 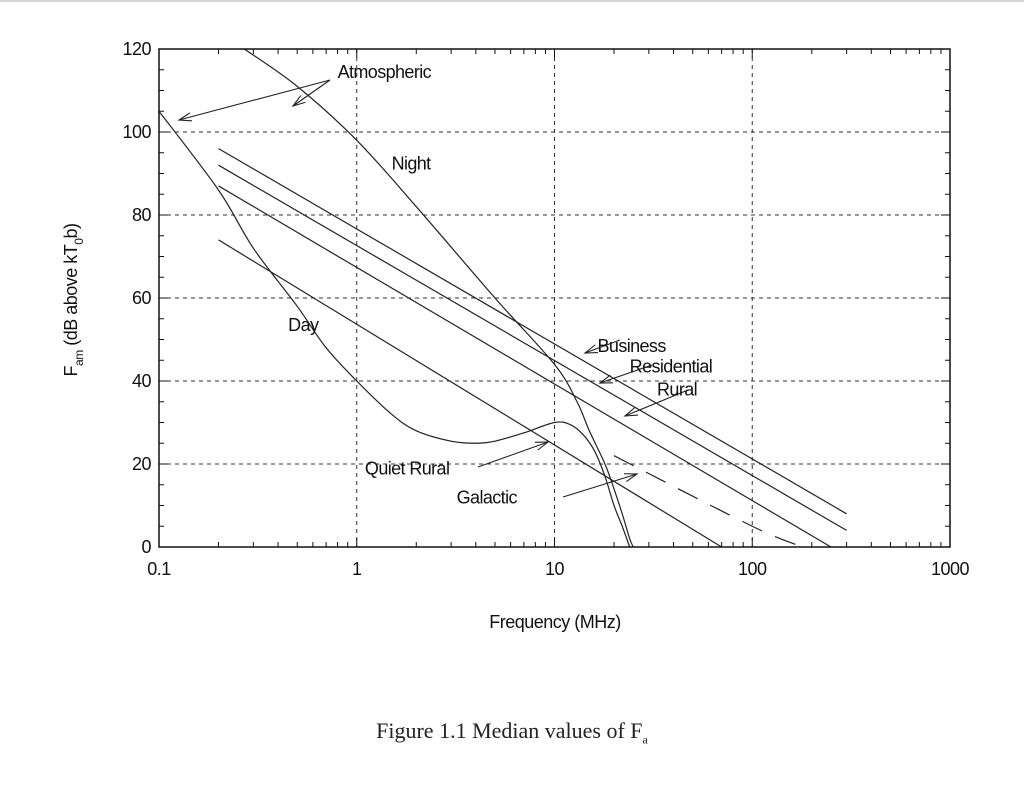 I want to click on series-line-galactic, so click(x=708, y=501).